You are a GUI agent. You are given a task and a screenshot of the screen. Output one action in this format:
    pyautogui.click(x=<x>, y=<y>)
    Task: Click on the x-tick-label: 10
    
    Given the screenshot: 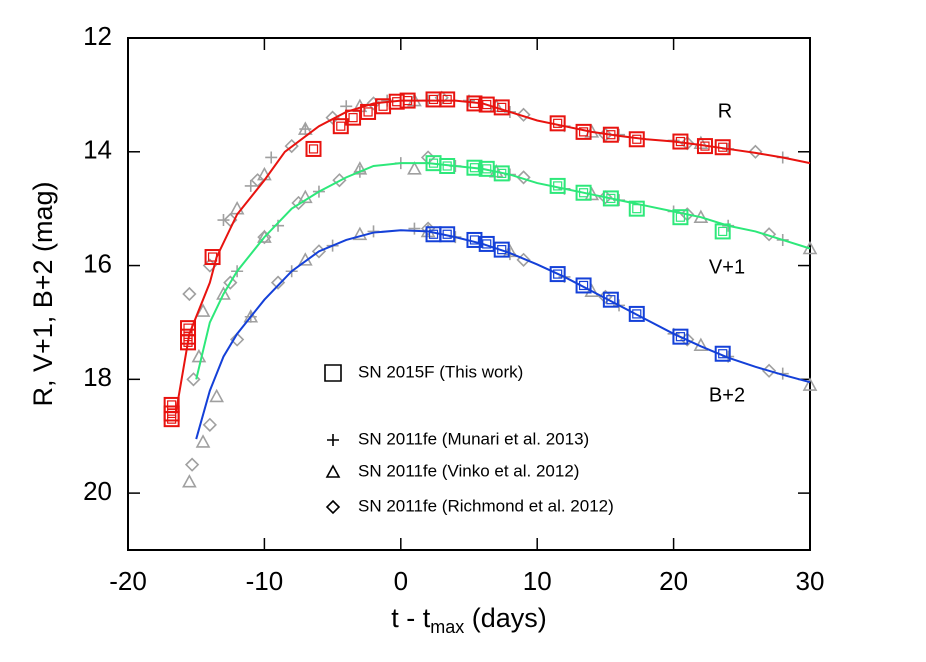 What is the action you would take?
    pyautogui.click(x=537, y=581)
    